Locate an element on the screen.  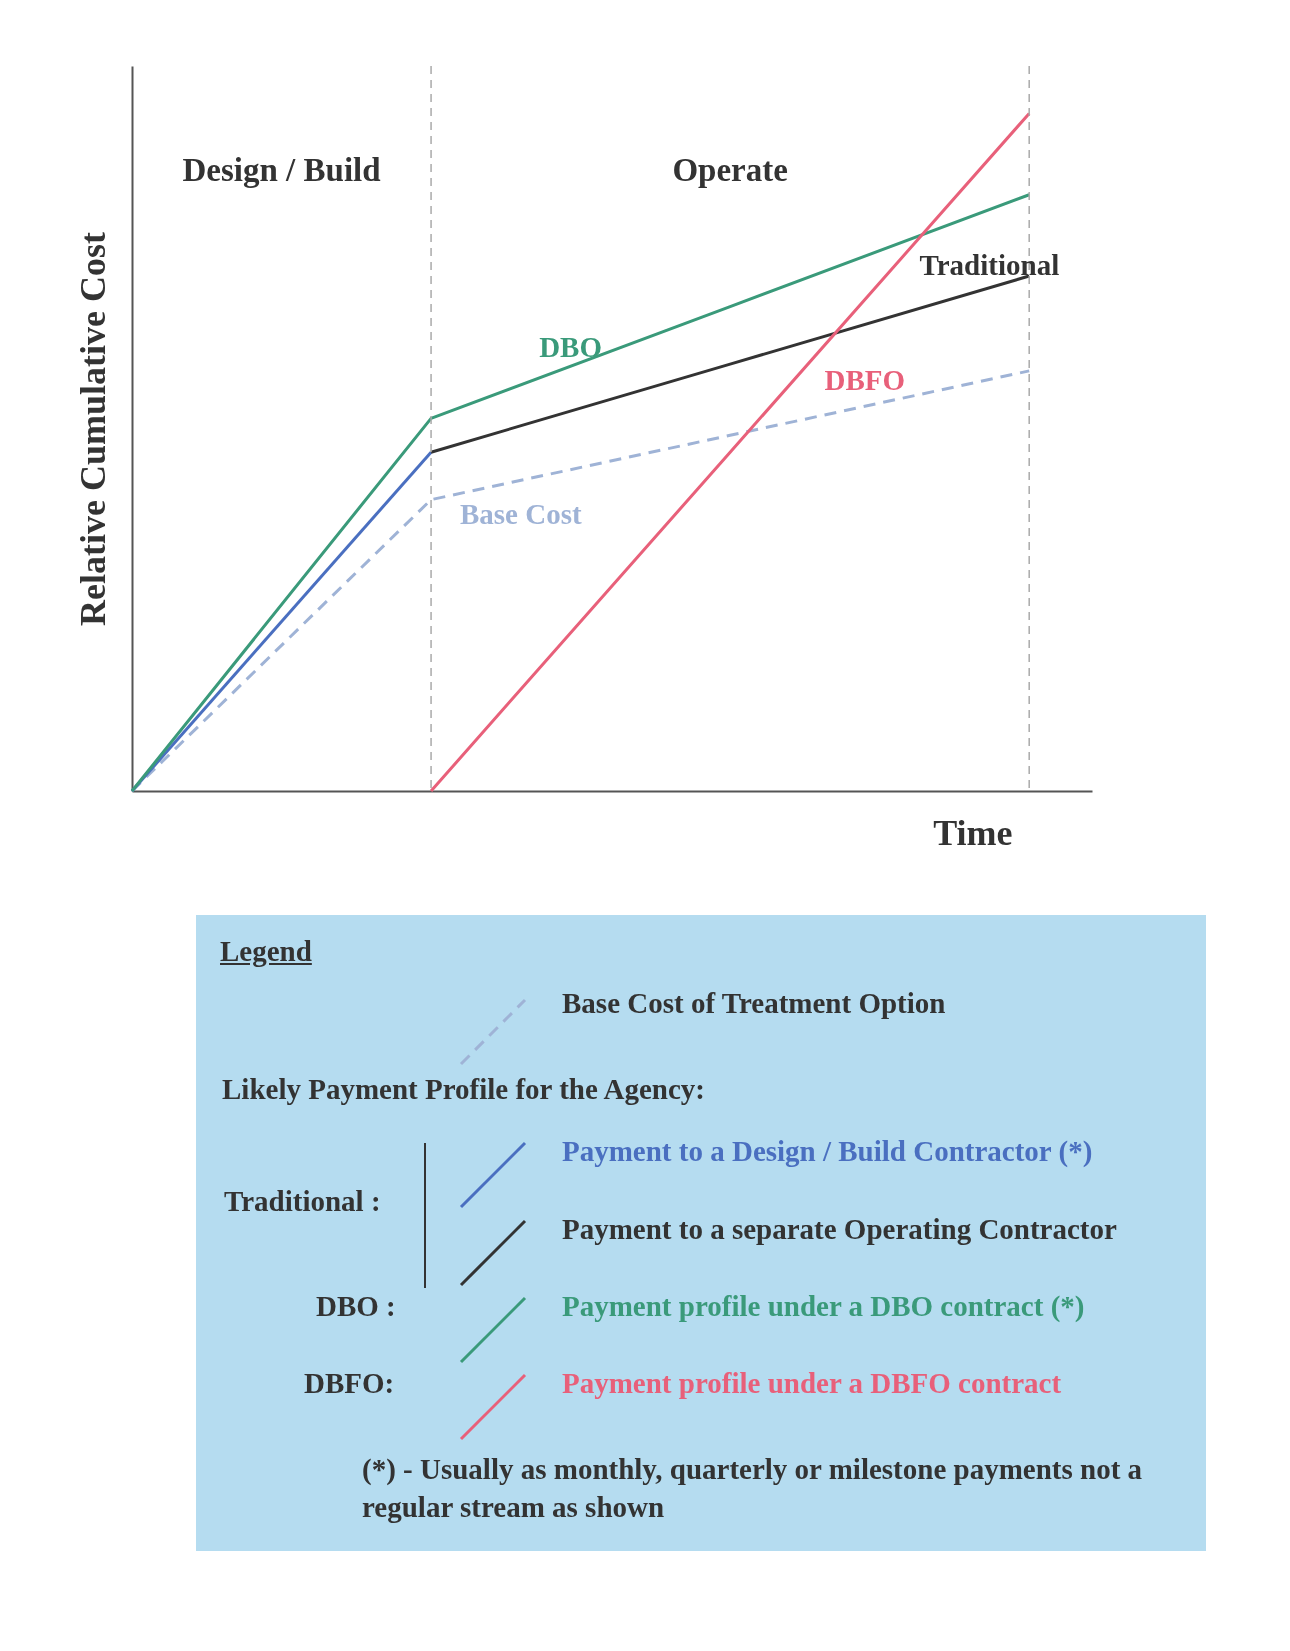
text: Payment profile under a DBFO contract is located at coordinates (812, 1383).